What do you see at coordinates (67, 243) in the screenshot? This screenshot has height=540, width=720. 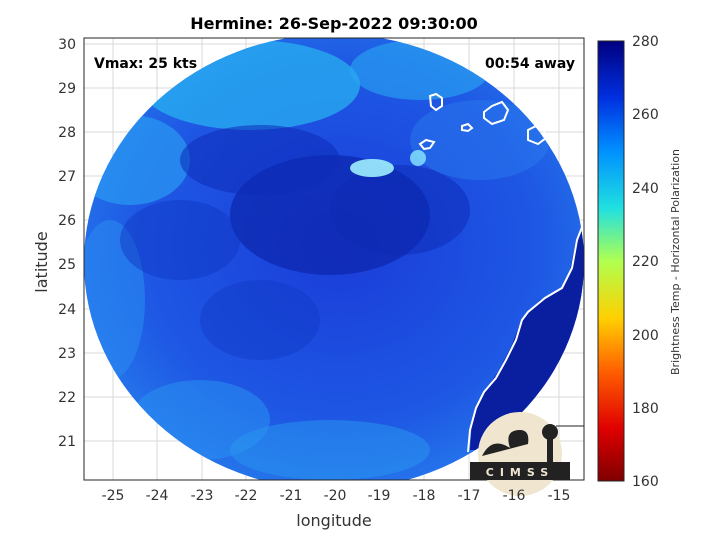 I see `y-tick-labels: 21 22 23 24 25 26 27 28 29 30` at bounding box center [67, 243].